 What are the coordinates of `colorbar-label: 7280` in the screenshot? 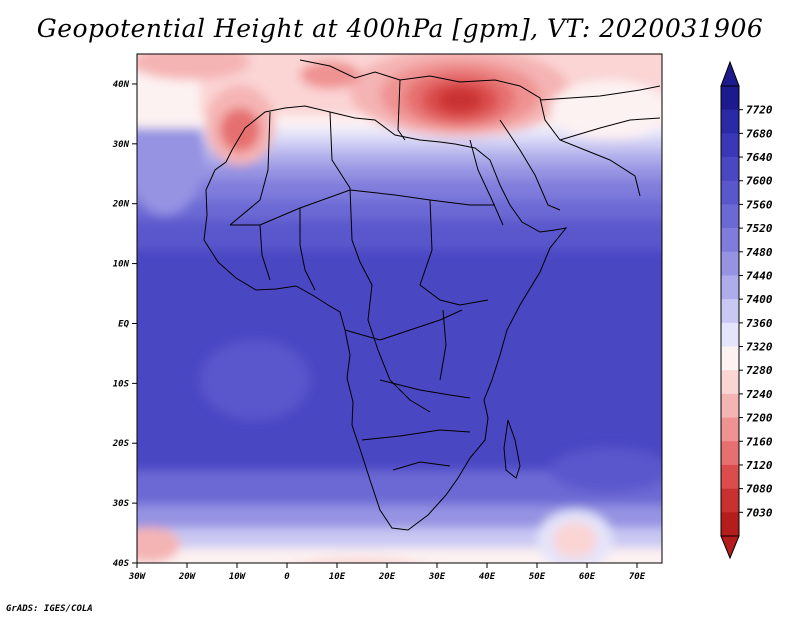 It's located at (759, 370).